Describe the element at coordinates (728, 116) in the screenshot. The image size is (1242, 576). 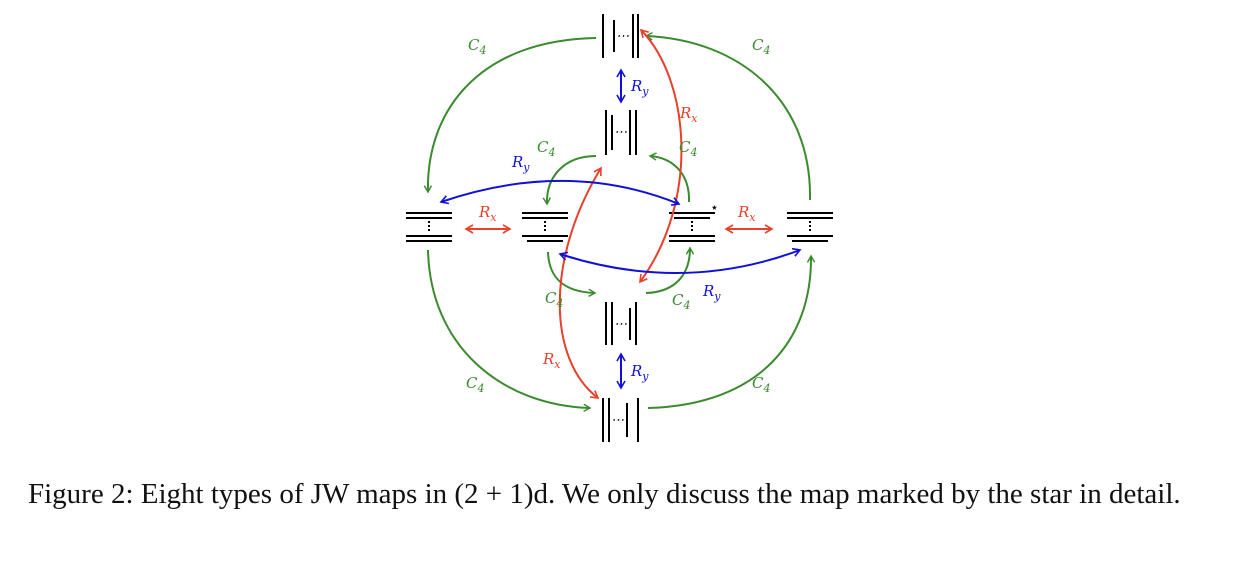
I see `c4-arrow-outer-top-right` at that location.